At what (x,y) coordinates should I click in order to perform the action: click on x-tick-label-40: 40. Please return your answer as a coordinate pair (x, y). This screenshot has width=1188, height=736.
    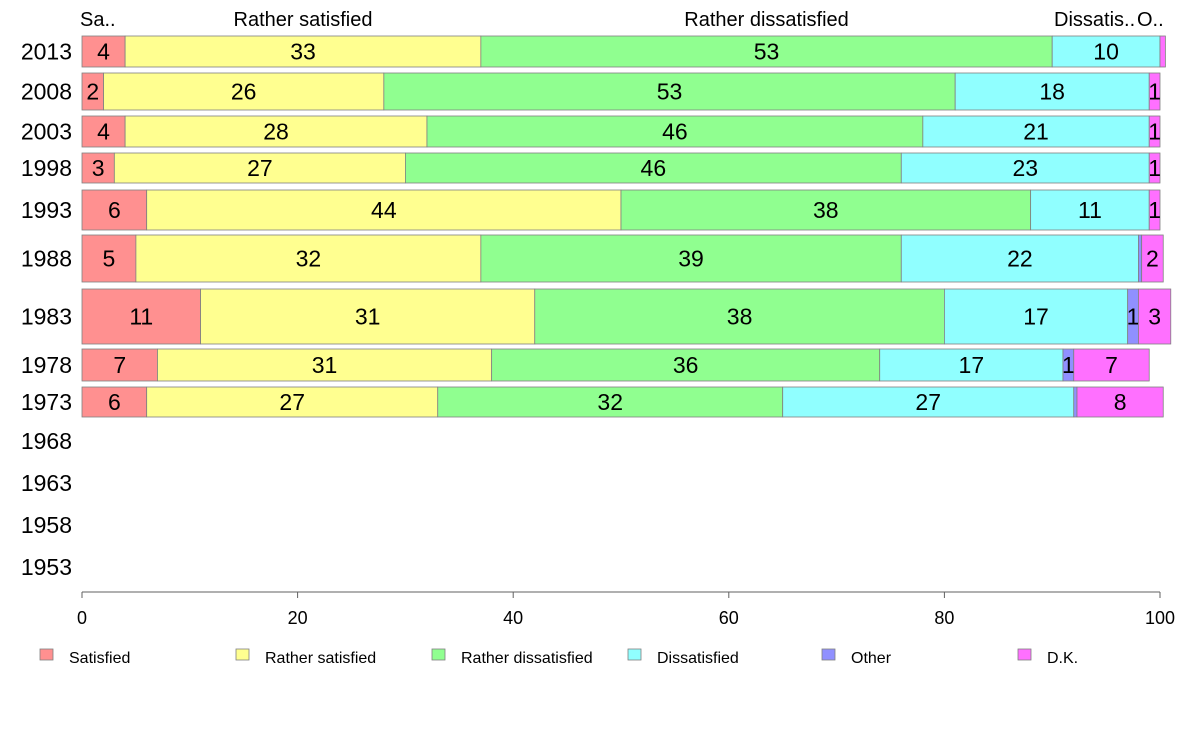
    Looking at the image, I should click on (513, 618).